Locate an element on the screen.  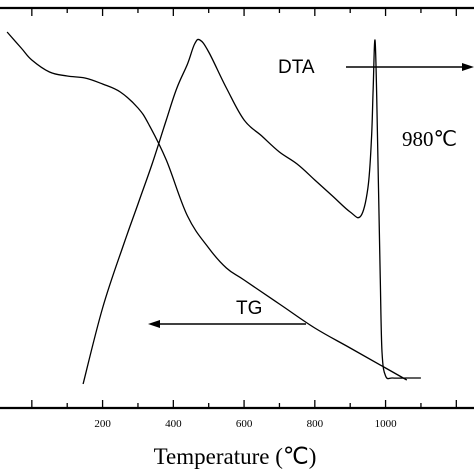
peak-temperature-label: 980℃ is located at coordinates (429, 139).